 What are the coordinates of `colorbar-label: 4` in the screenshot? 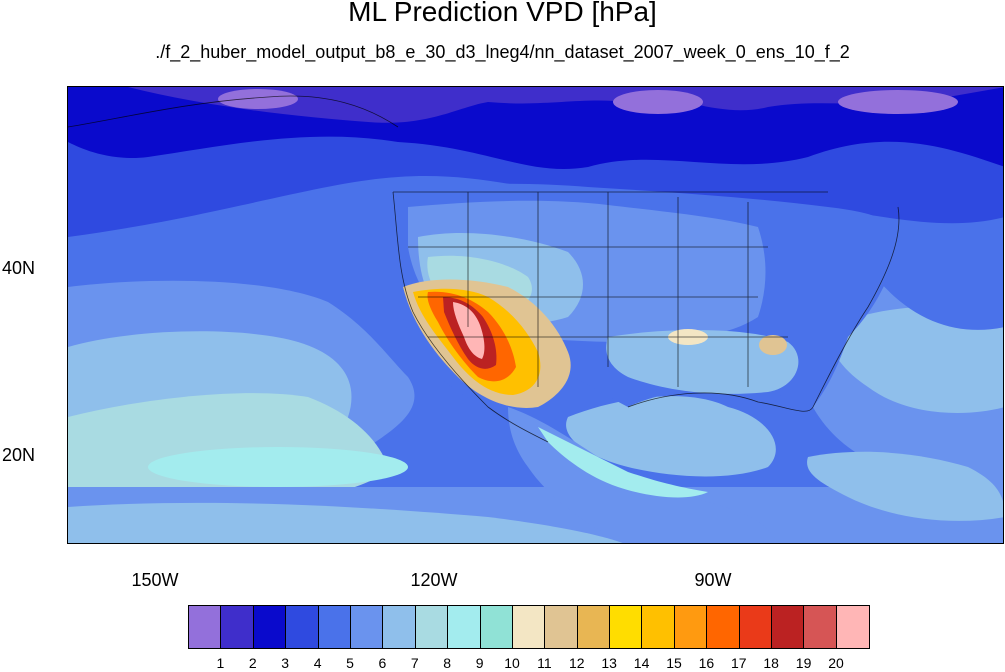 It's located at (317, 663).